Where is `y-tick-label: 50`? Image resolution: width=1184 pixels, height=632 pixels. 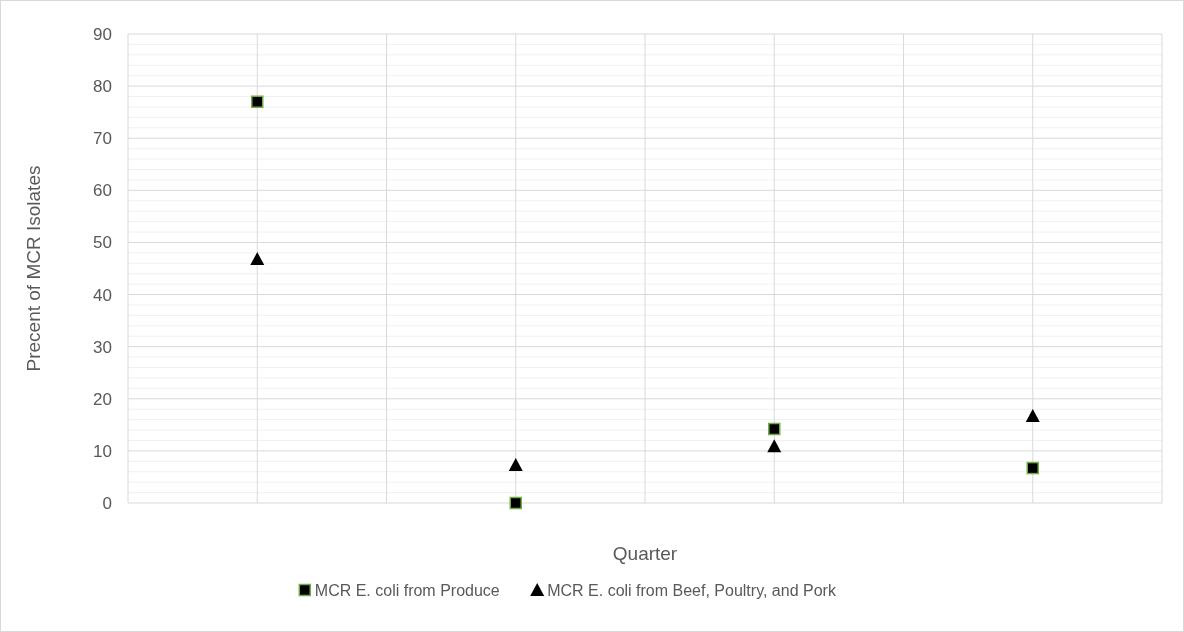
y-tick-label: 50 is located at coordinates (102, 243).